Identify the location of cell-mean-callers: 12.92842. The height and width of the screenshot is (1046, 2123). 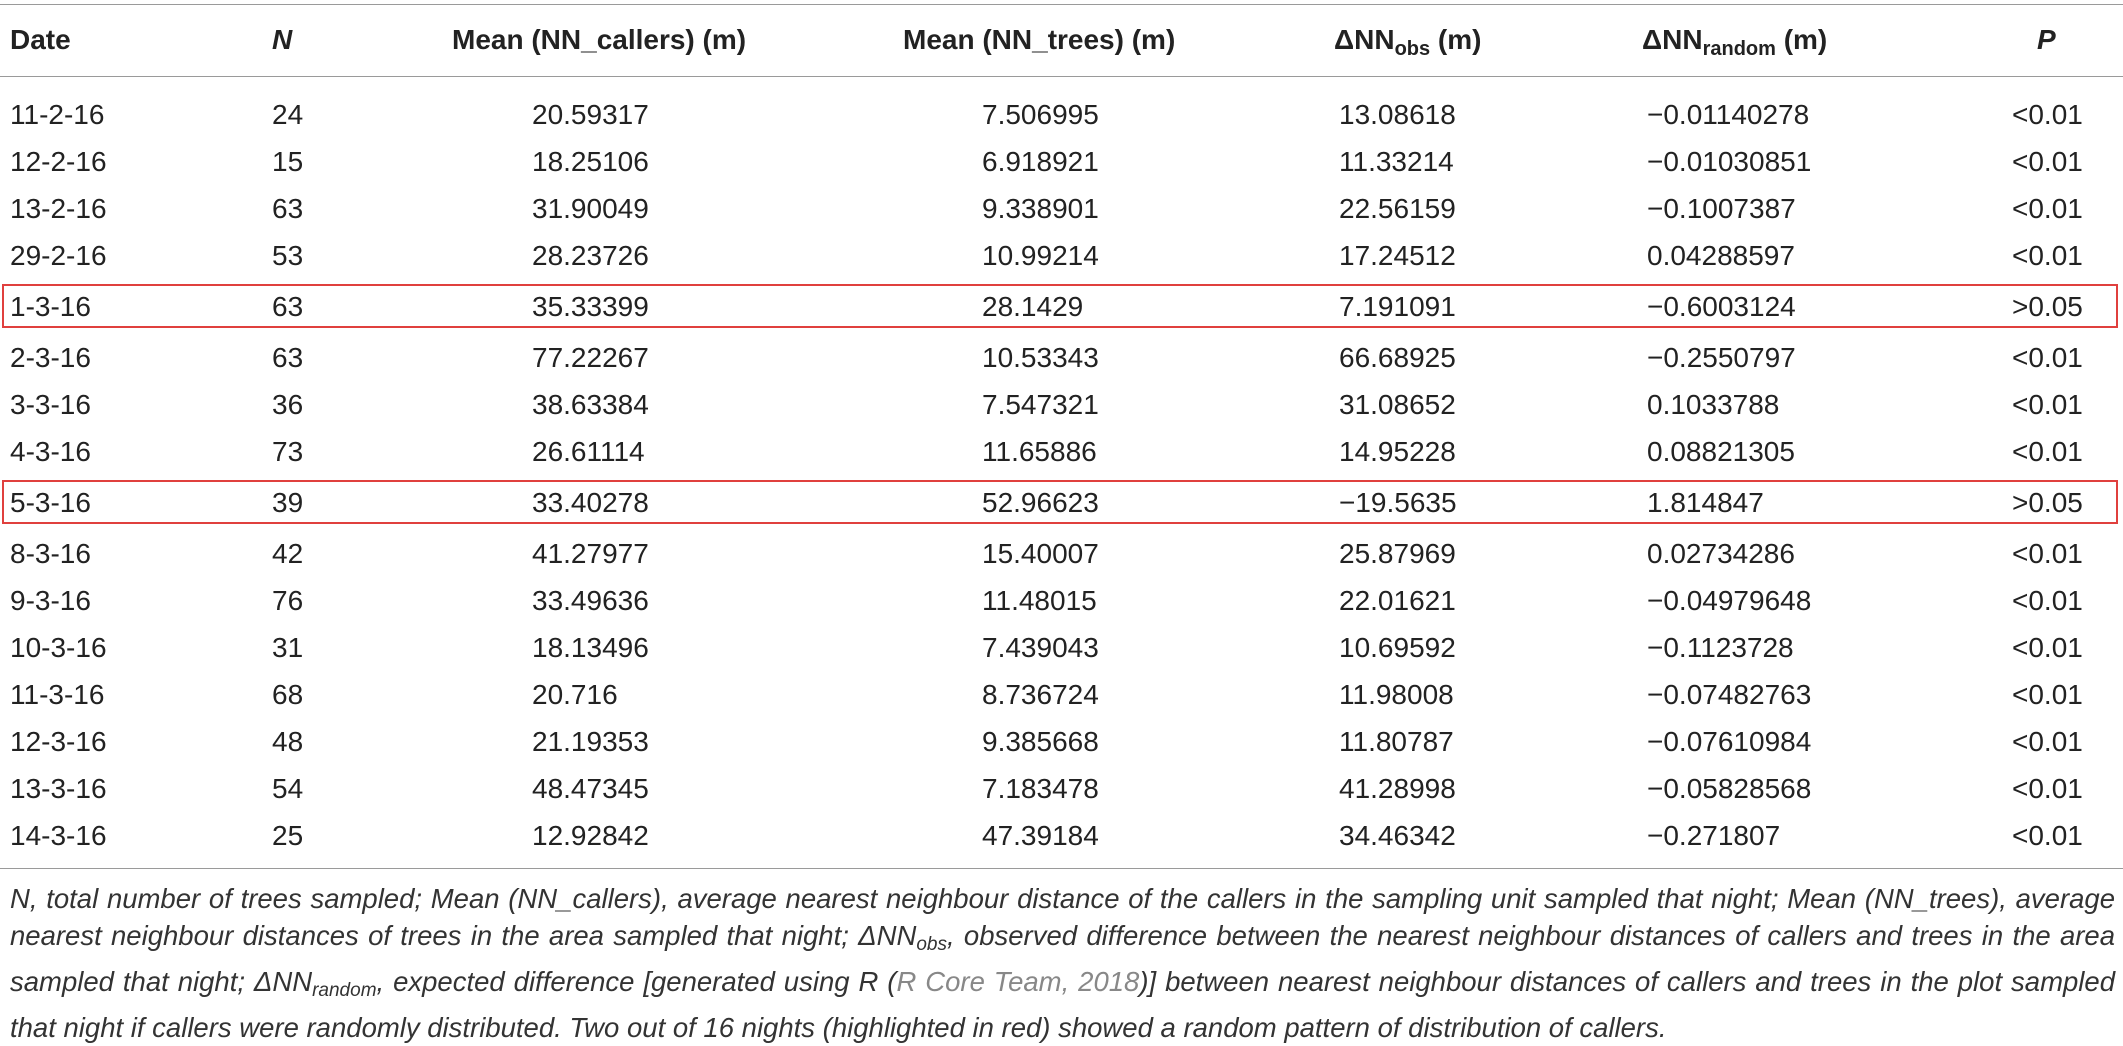
(590, 835).